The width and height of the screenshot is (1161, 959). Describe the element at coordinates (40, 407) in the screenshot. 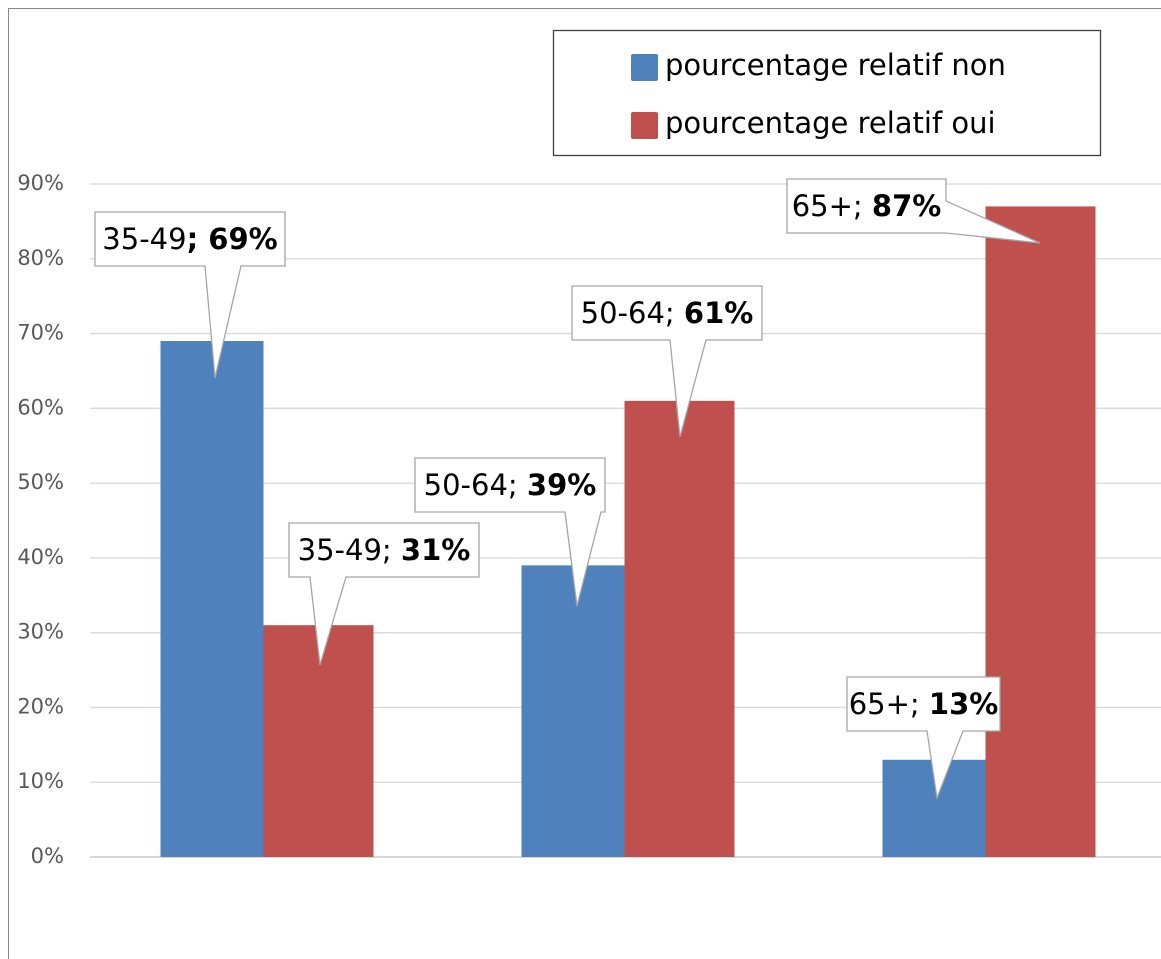

I see `y-tick-label: 60%` at that location.